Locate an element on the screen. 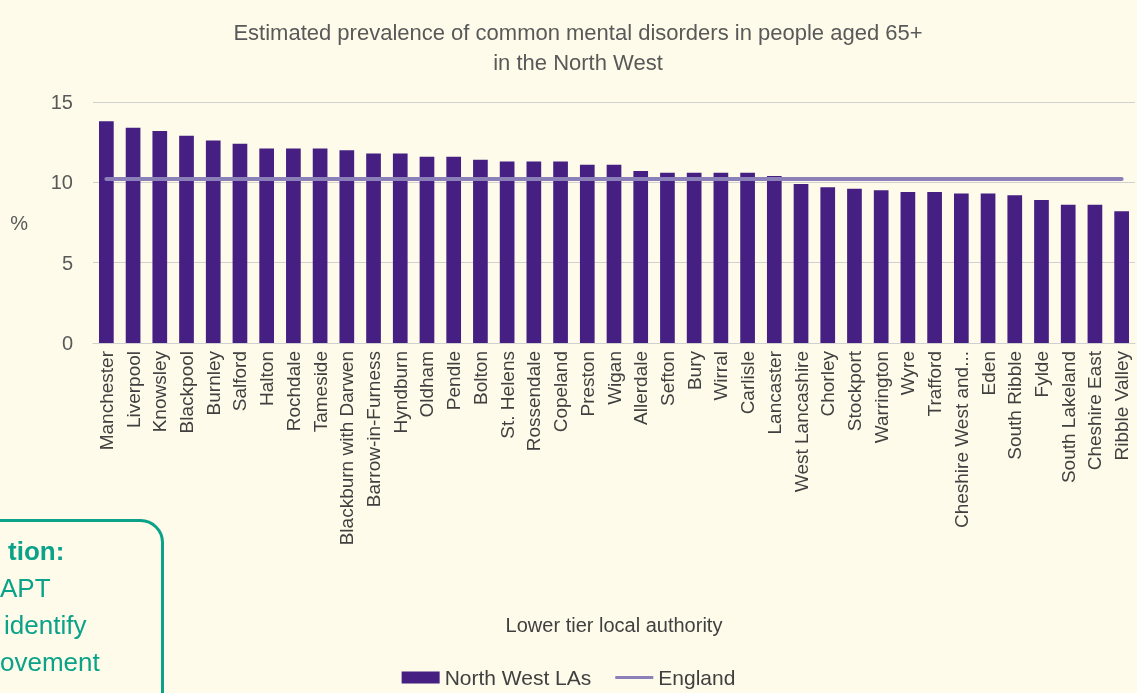 This screenshot has width=1137, height=693. y-tick-label: 15 is located at coordinates (61, 102).